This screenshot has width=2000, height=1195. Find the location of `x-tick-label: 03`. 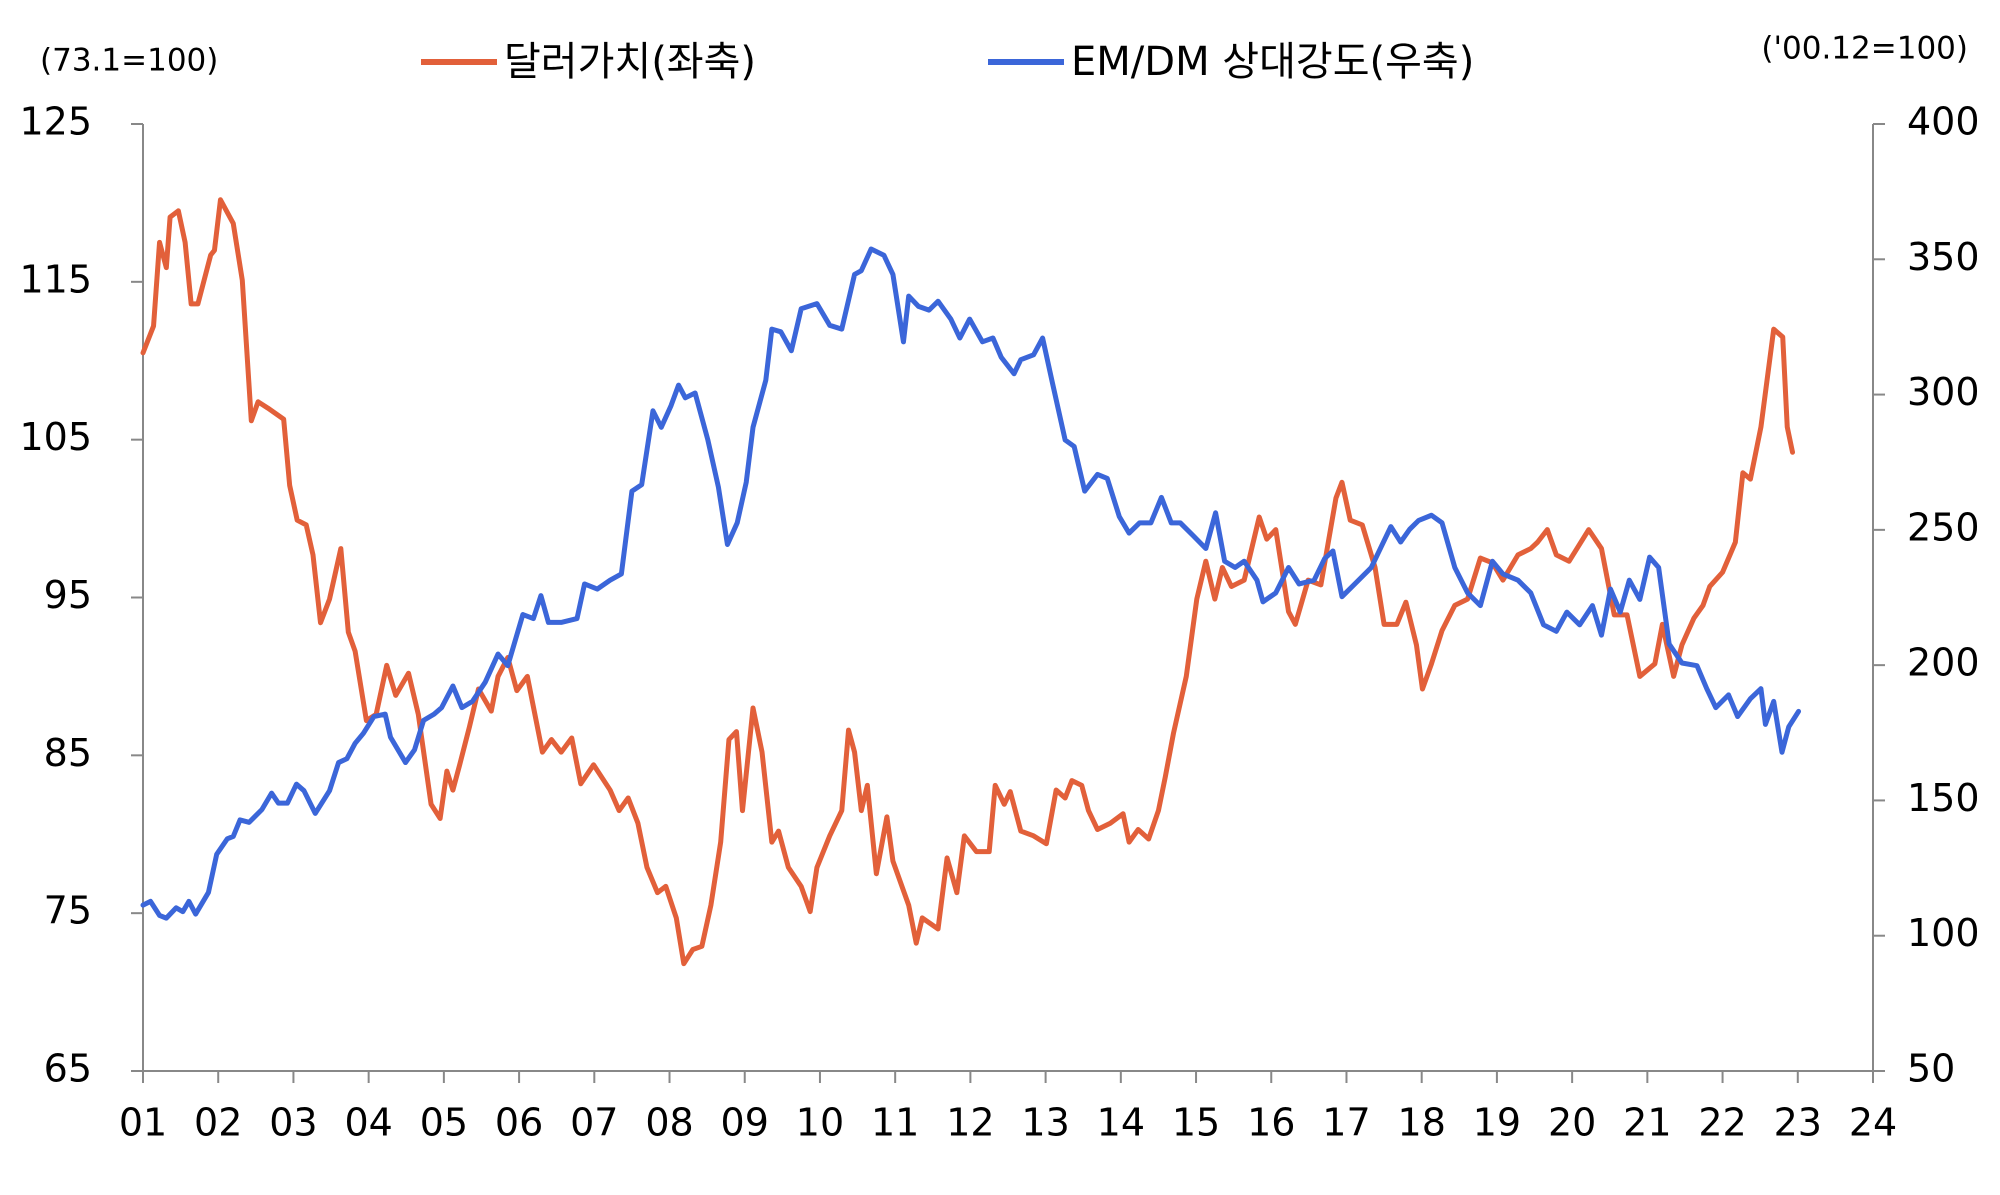

x-tick-label: 03 is located at coordinates (293, 1123).